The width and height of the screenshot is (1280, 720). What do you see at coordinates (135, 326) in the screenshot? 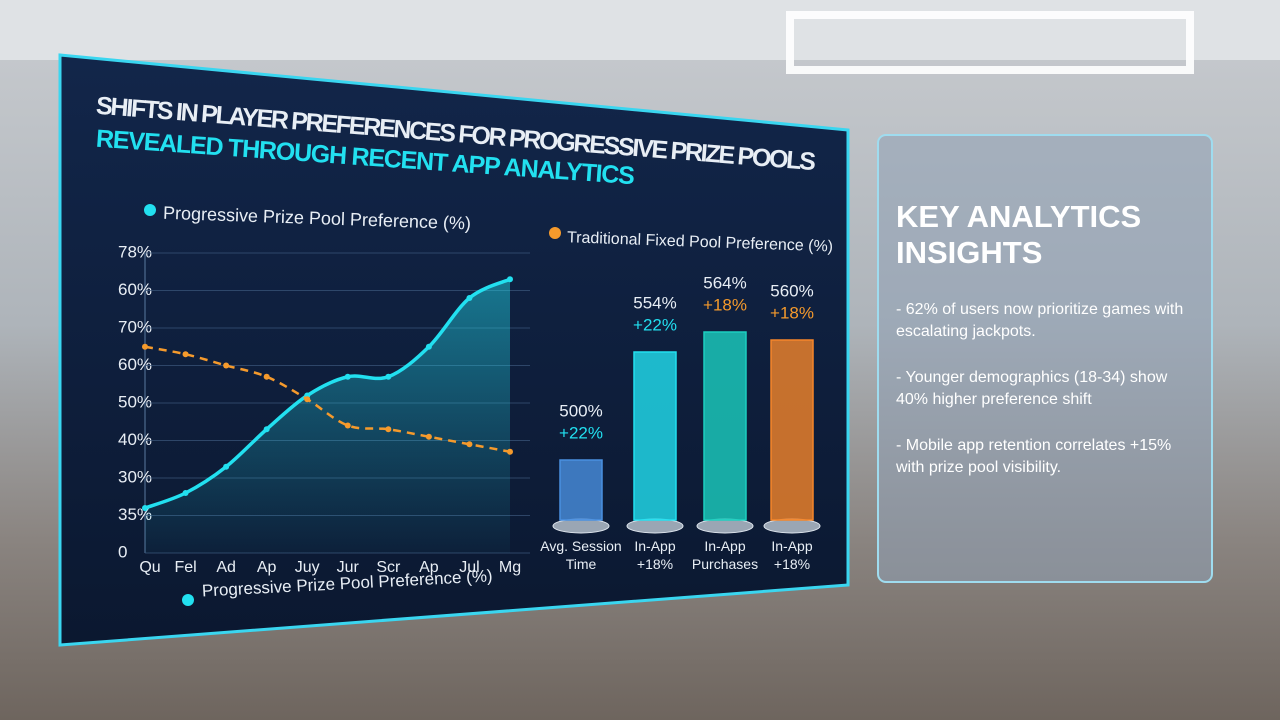
I see `y-tick-label: 70%` at bounding box center [135, 326].